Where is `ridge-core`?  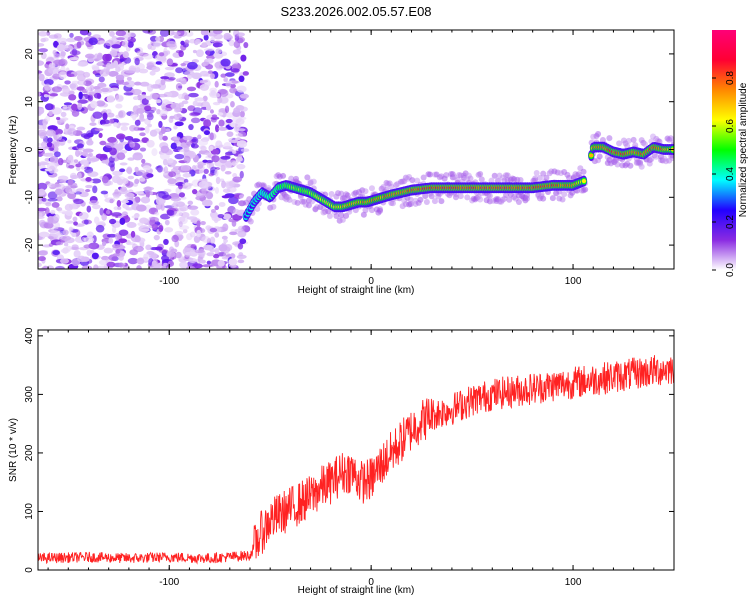 ridge-core is located at coordinates (584, 181).